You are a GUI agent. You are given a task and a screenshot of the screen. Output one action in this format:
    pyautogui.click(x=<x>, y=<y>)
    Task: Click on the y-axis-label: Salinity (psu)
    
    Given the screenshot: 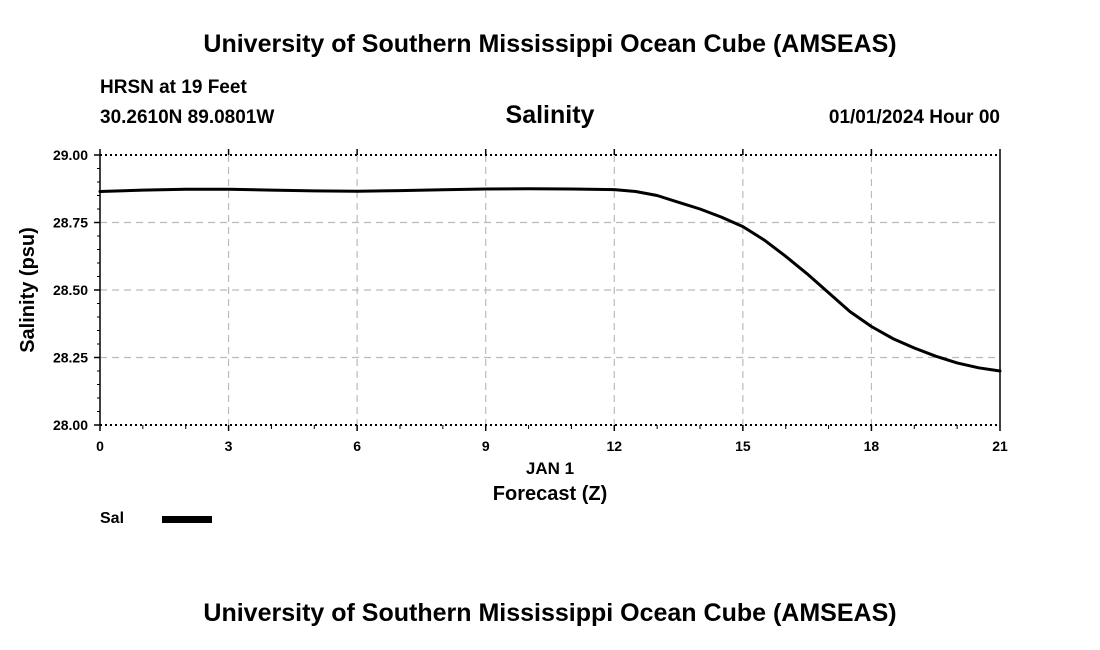 What is the action you would take?
    pyautogui.click(x=28, y=290)
    